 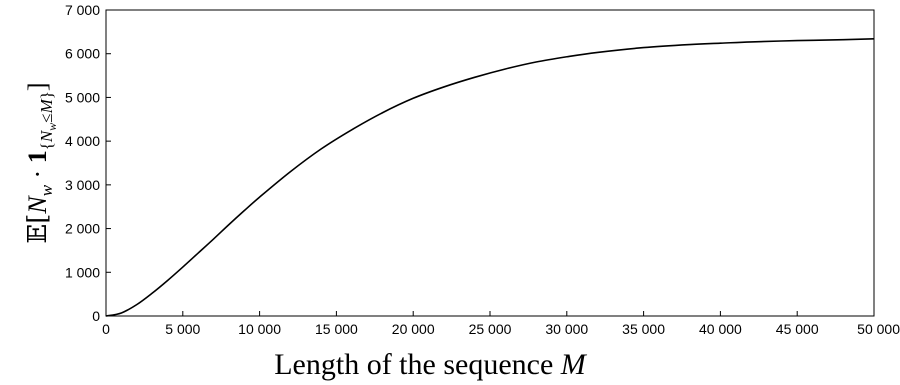 I want to click on y-tick-label: 7 000, so click(x=82, y=10).